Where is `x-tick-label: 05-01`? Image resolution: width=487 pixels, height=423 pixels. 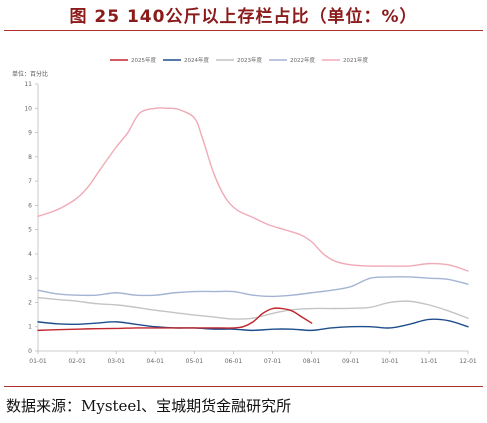 x-tick-label: 05-01 is located at coordinates (195, 361).